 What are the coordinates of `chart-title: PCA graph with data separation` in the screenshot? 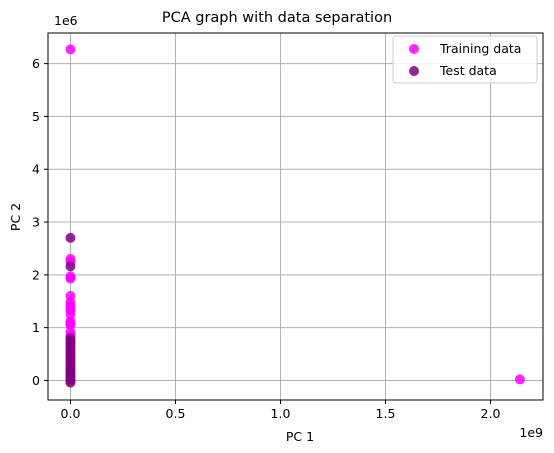 It's located at (277, 18).